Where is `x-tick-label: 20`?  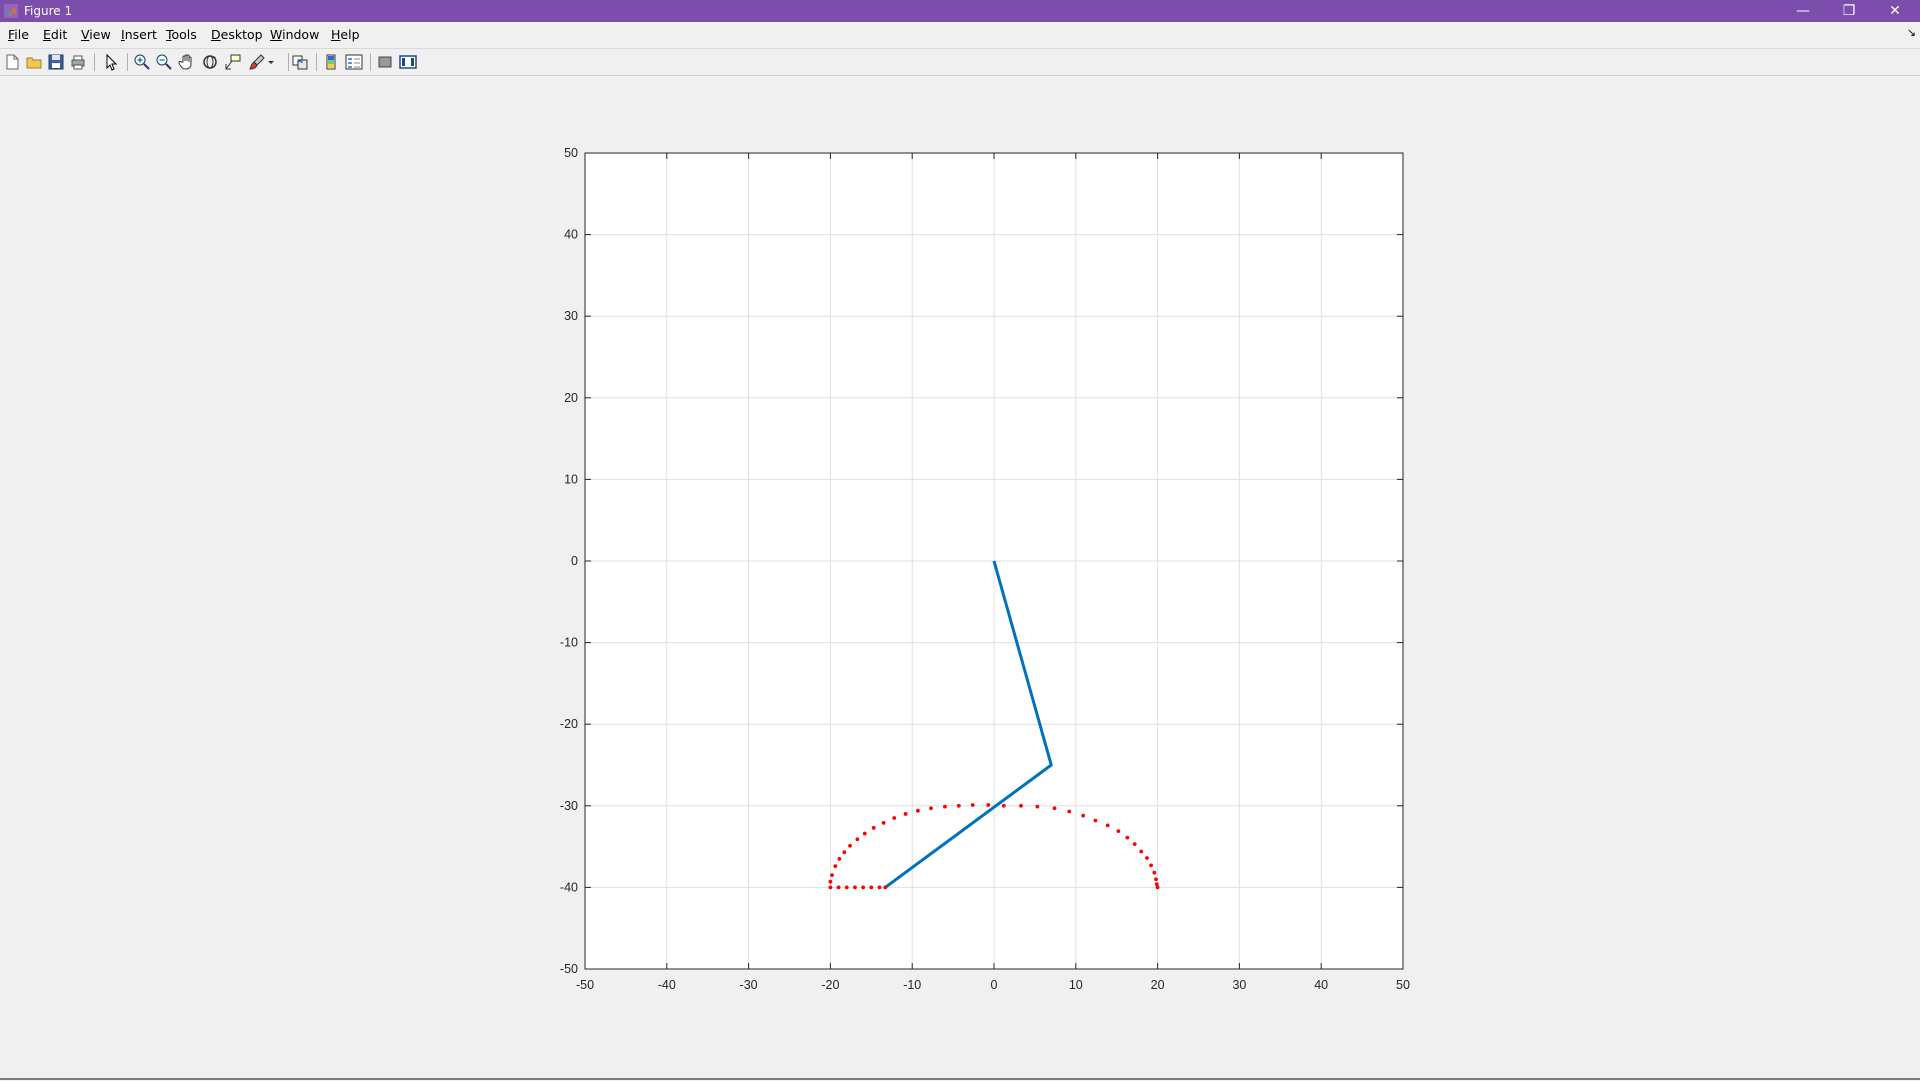
x-tick-label: 20 is located at coordinates (1158, 985).